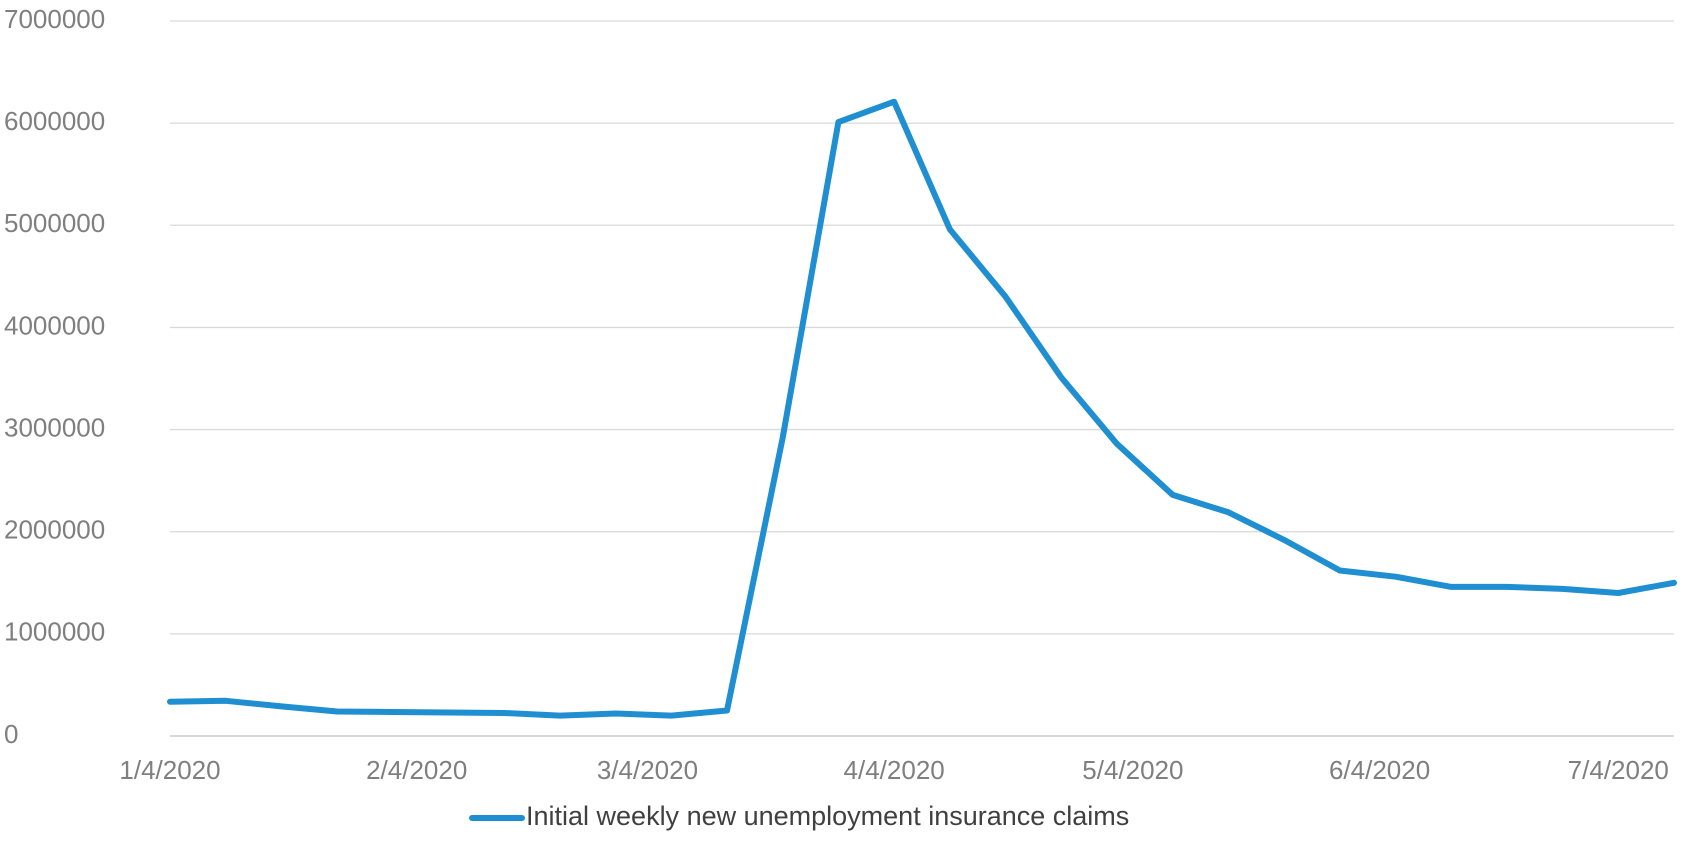 This screenshot has height=855, width=1682. I want to click on y-tick-label: 2000000, so click(54, 530).